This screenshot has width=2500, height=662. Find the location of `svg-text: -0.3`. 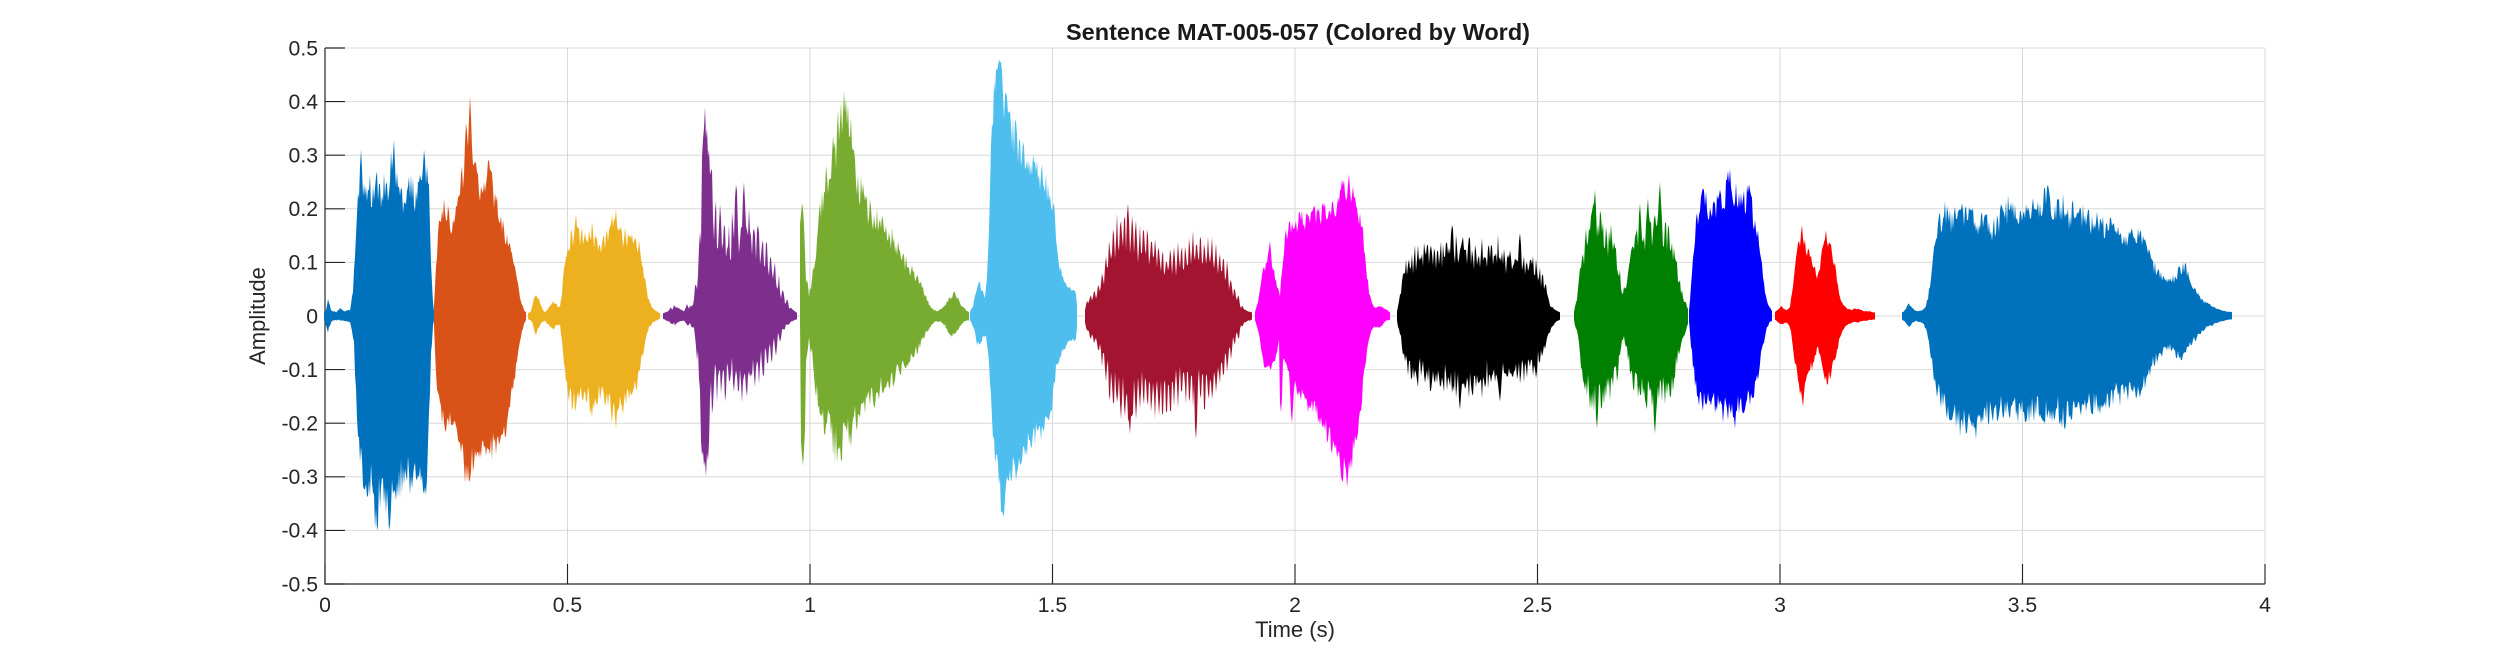

svg-text: -0.3 is located at coordinates (299, 477).